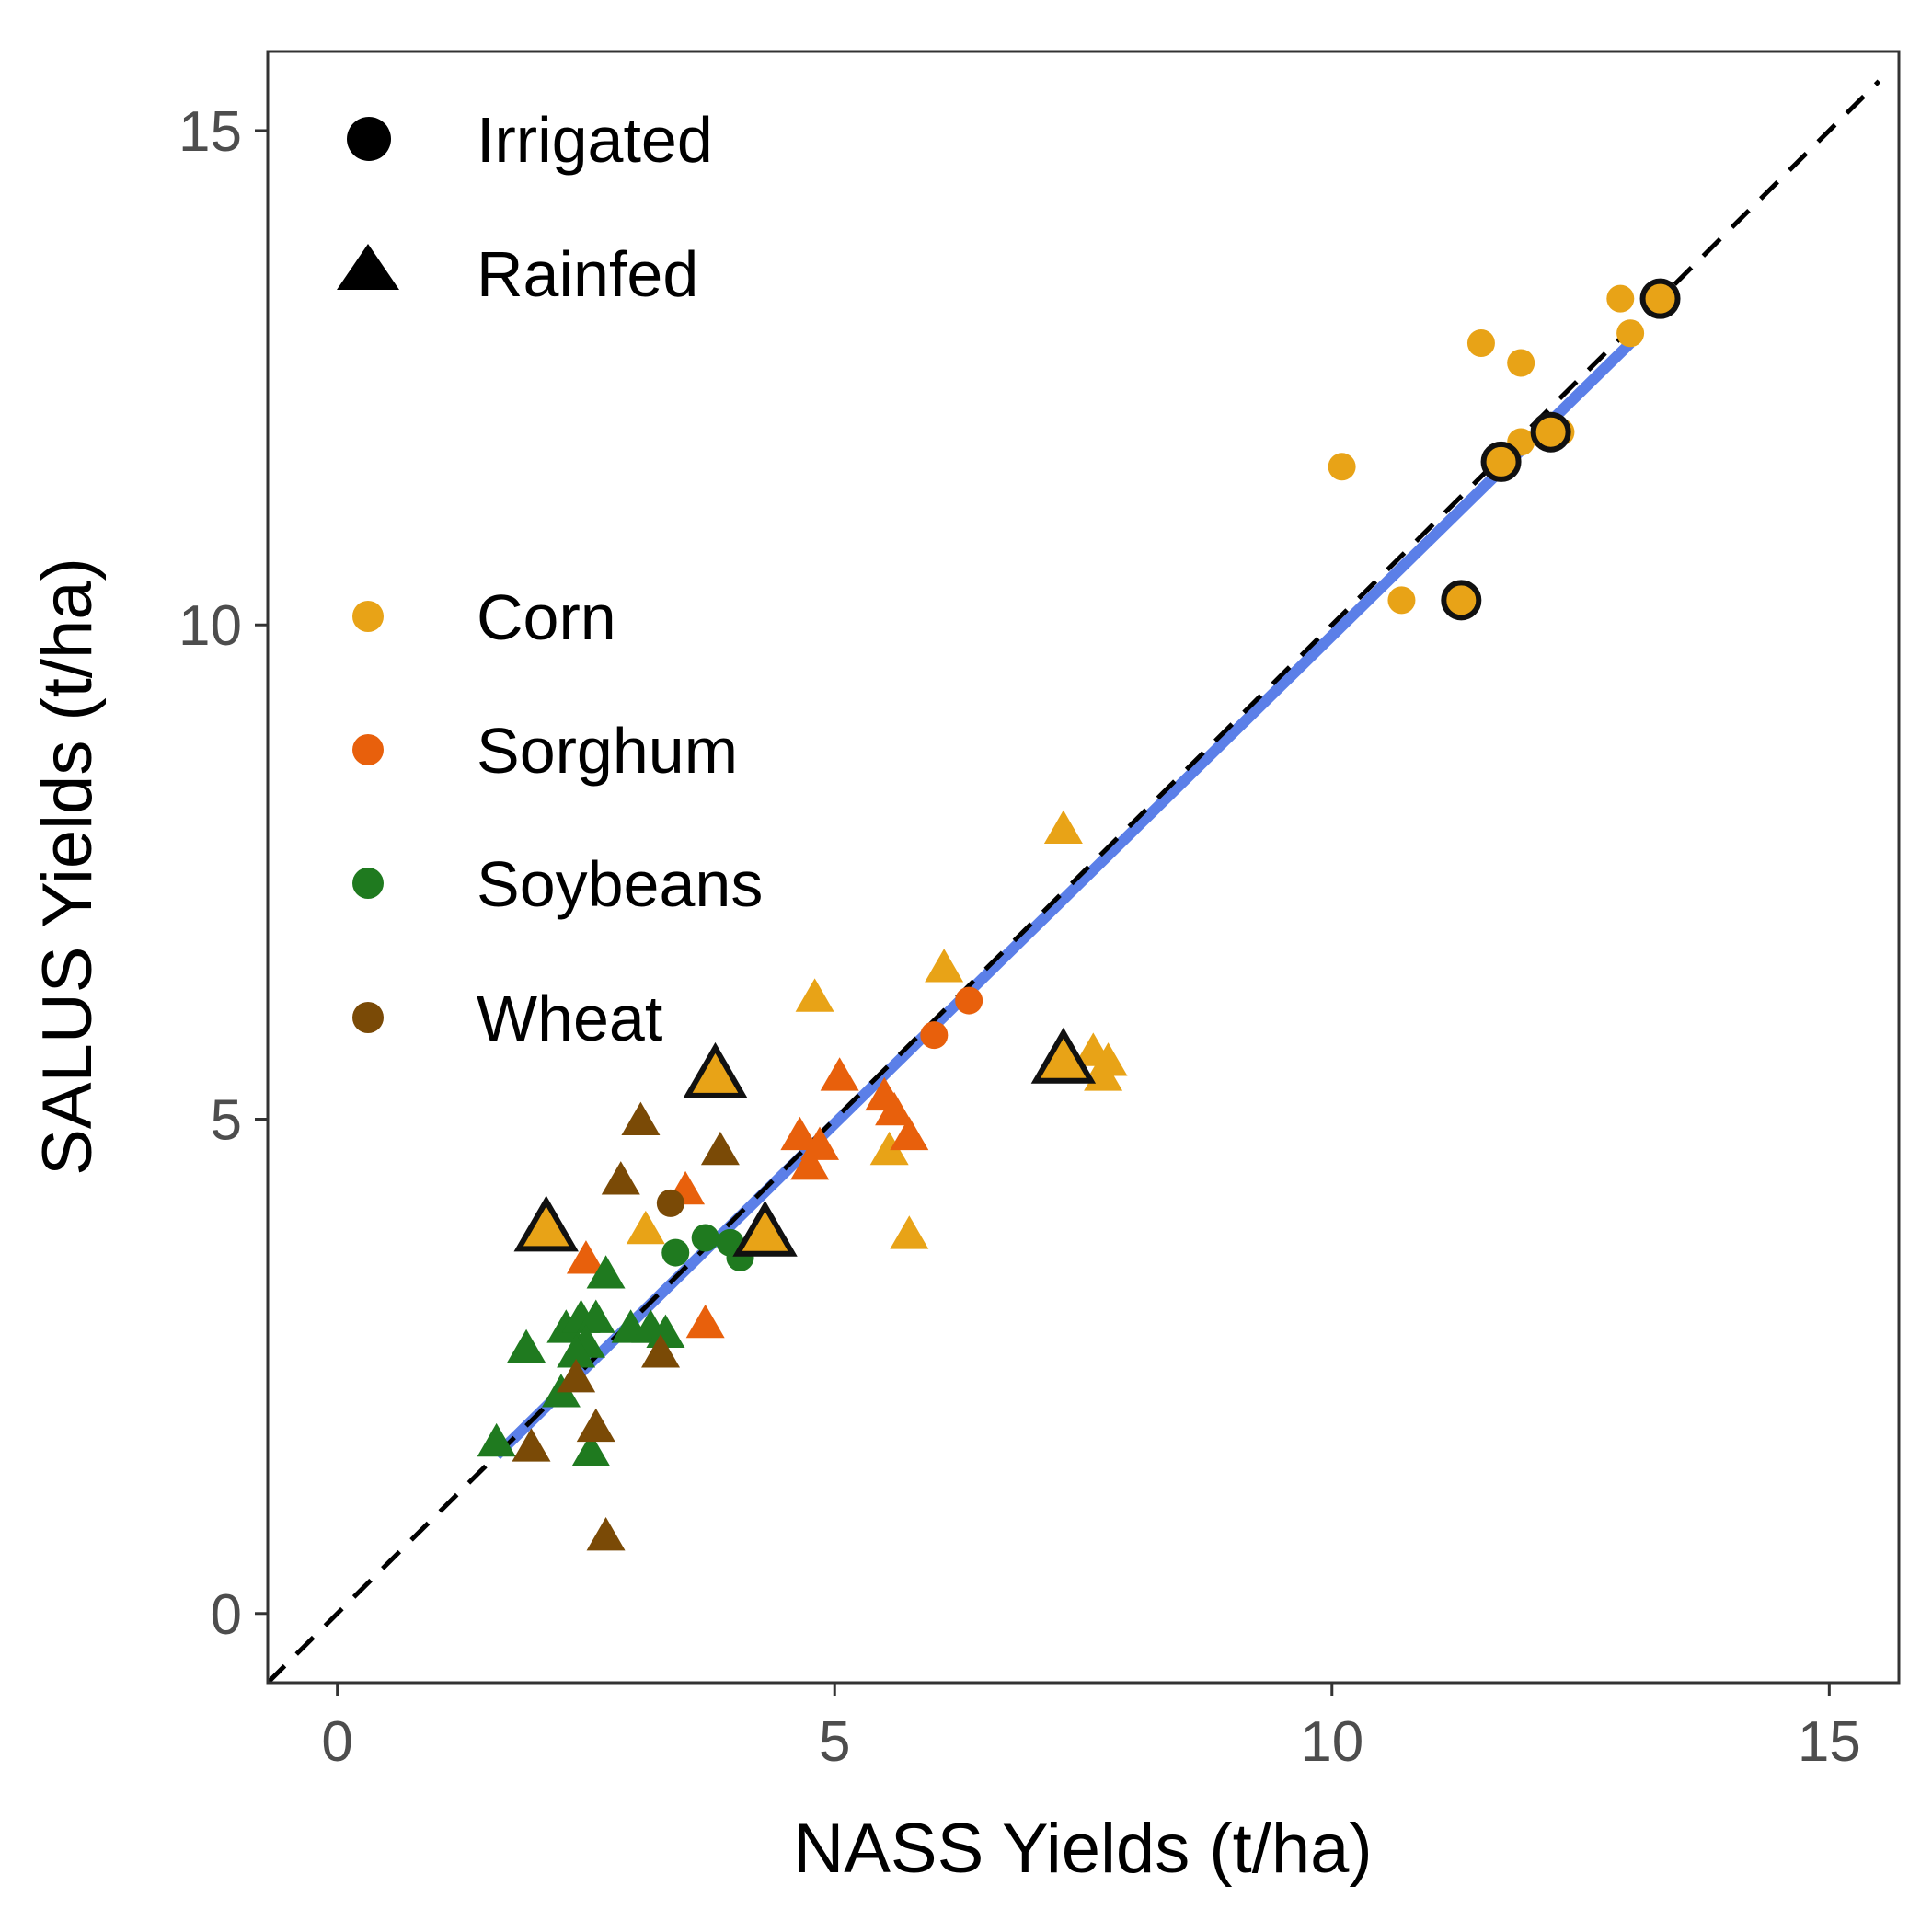  What do you see at coordinates (525, 207) in the screenshot?
I see `shape-legend: Irrigated Rainfed` at bounding box center [525, 207].